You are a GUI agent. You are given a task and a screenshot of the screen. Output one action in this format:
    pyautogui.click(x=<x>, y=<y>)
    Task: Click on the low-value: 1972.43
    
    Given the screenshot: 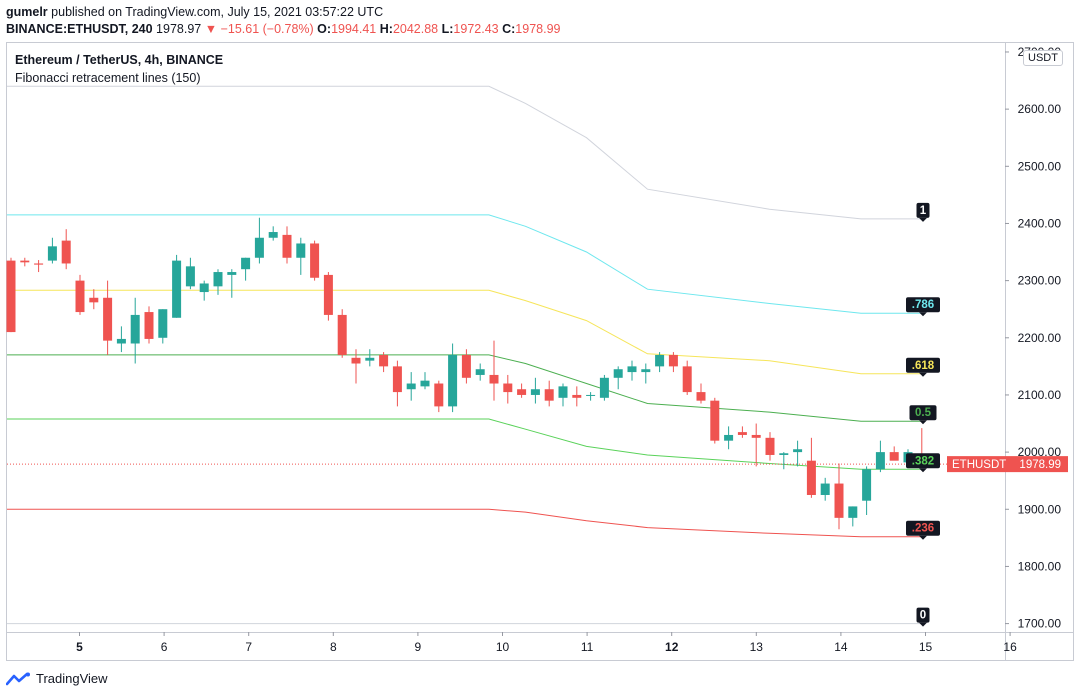 What is the action you would take?
    pyautogui.click(x=476, y=29)
    